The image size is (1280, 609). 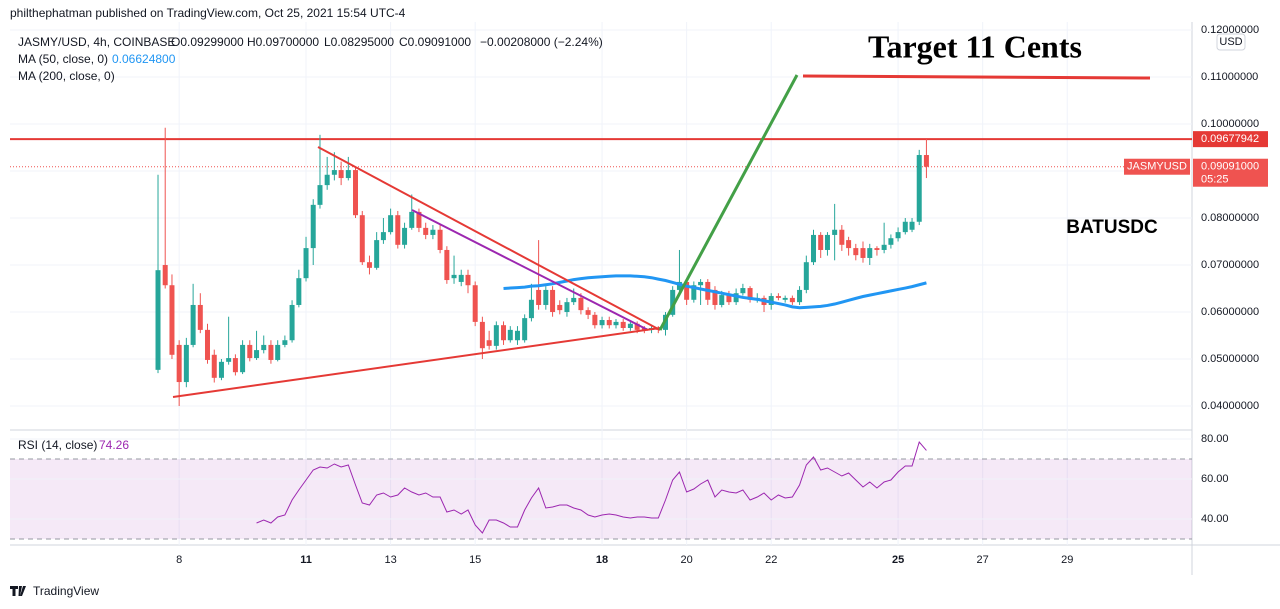 What do you see at coordinates (144, 59) in the screenshot?
I see `ma50-value: 0.06624800` at bounding box center [144, 59].